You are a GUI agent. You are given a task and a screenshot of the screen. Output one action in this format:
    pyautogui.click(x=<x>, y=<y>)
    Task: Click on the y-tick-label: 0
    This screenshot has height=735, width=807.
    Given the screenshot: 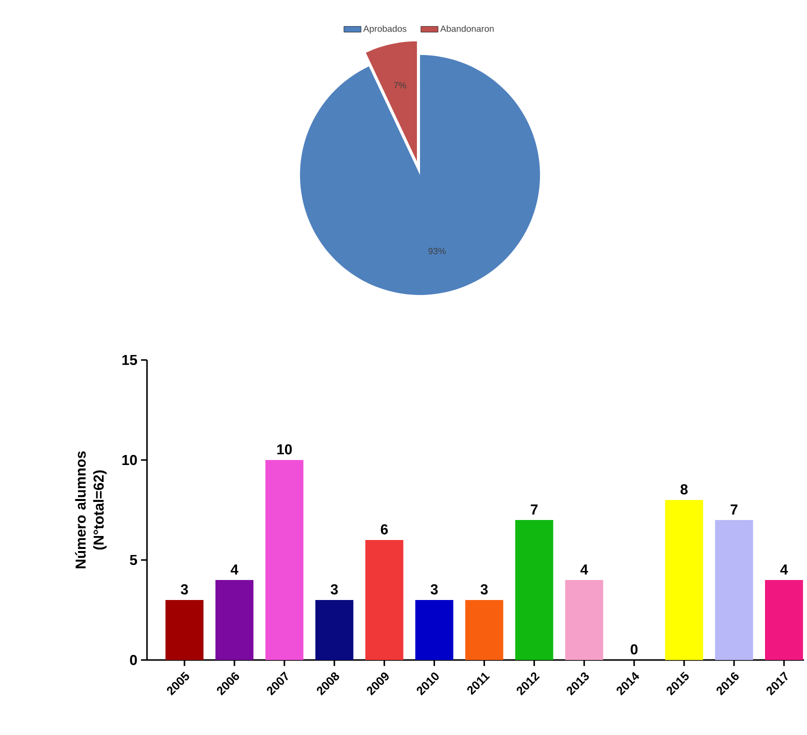 What is the action you would take?
    pyautogui.click(x=133, y=660)
    